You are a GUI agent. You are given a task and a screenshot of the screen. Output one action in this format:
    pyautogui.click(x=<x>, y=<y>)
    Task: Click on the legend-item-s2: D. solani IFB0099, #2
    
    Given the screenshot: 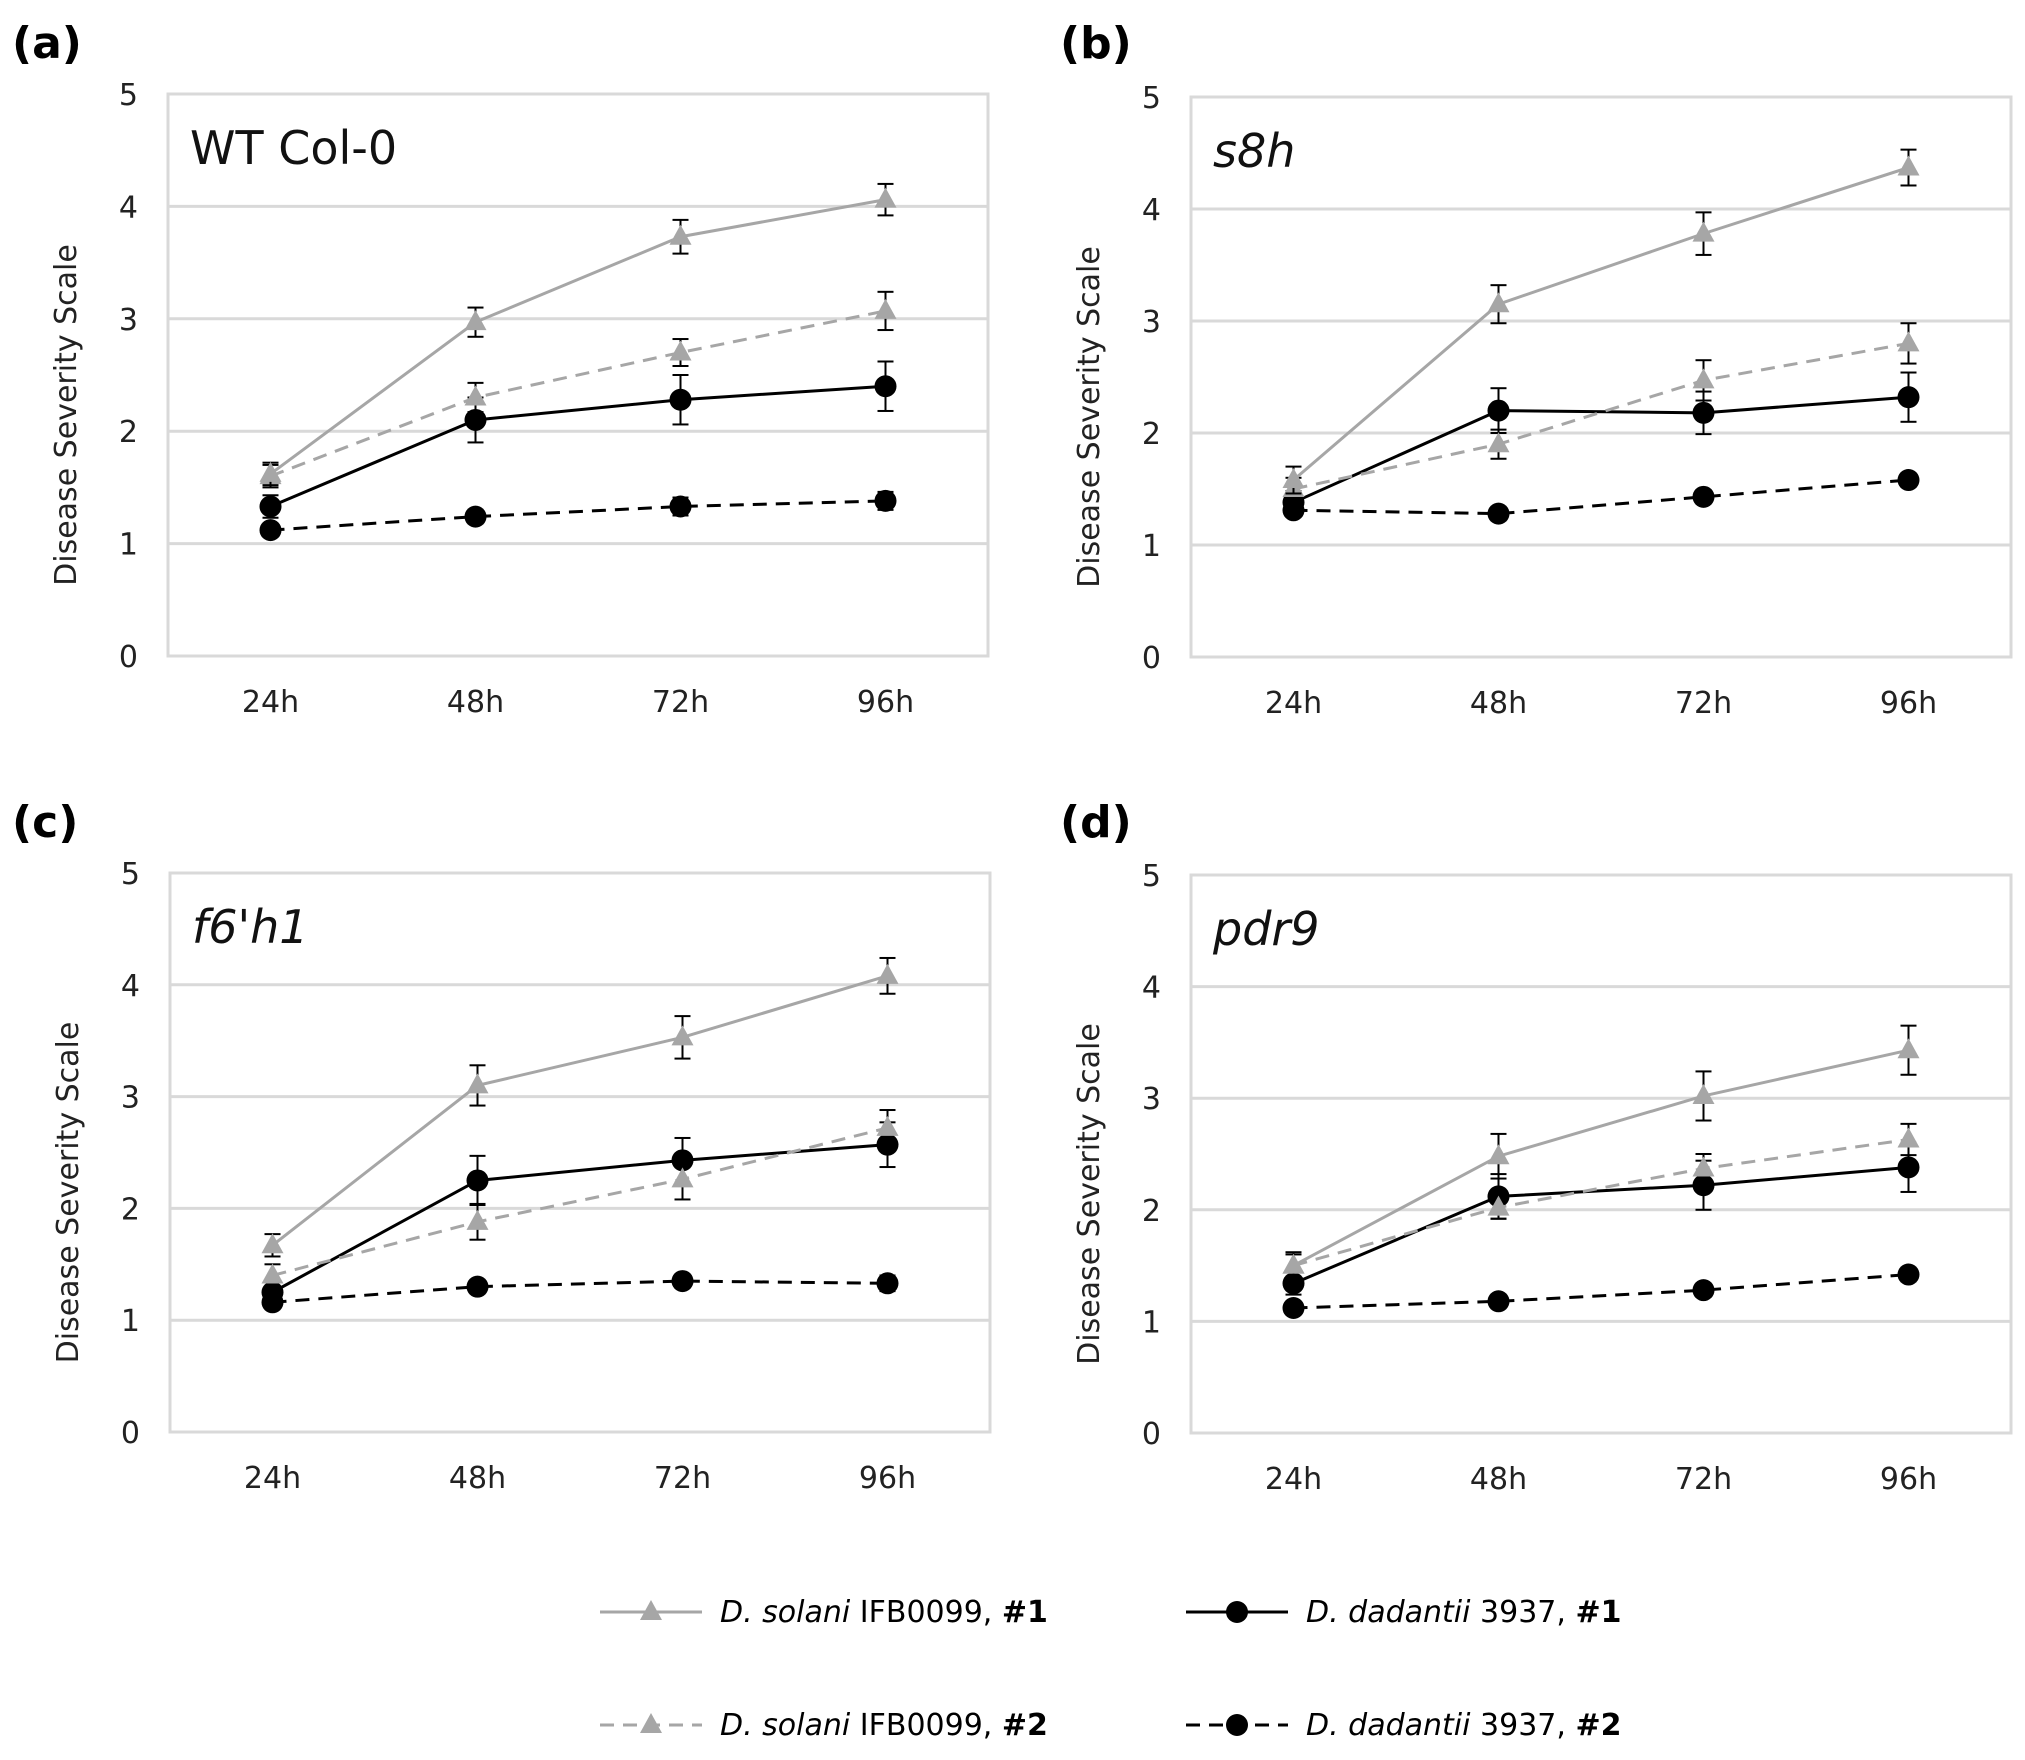 What is the action you would take?
    pyautogui.click(x=823, y=1725)
    